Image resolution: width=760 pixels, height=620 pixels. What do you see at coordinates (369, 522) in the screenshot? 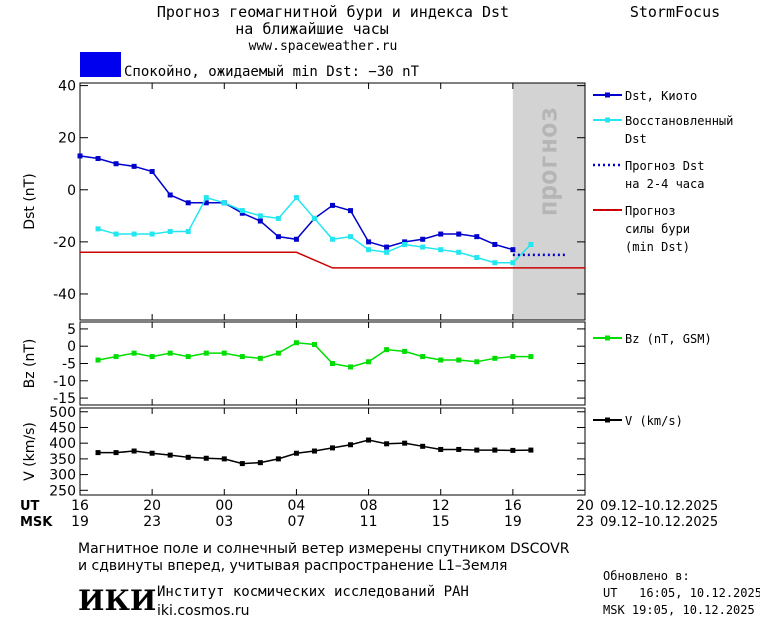
I see `x-tick-label: 11` at bounding box center [369, 522].